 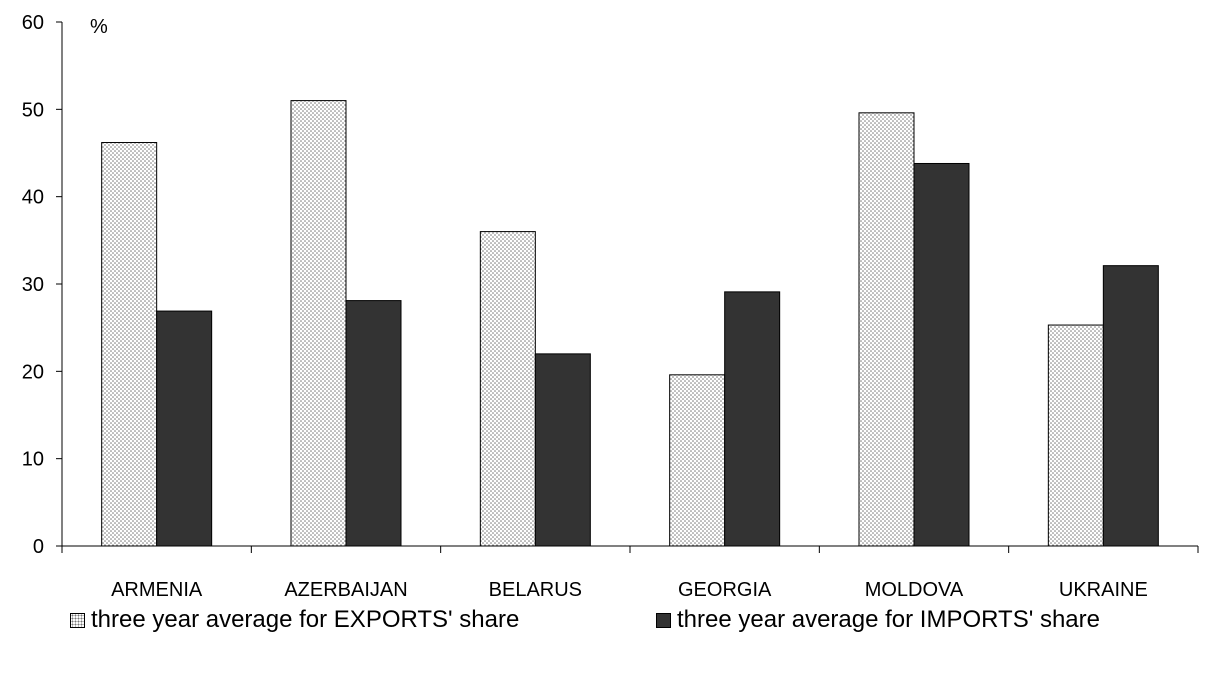 What do you see at coordinates (305, 619) in the screenshot?
I see `legend-label-exports: three year average for EXPORTS' share` at bounding box center [305, 619].